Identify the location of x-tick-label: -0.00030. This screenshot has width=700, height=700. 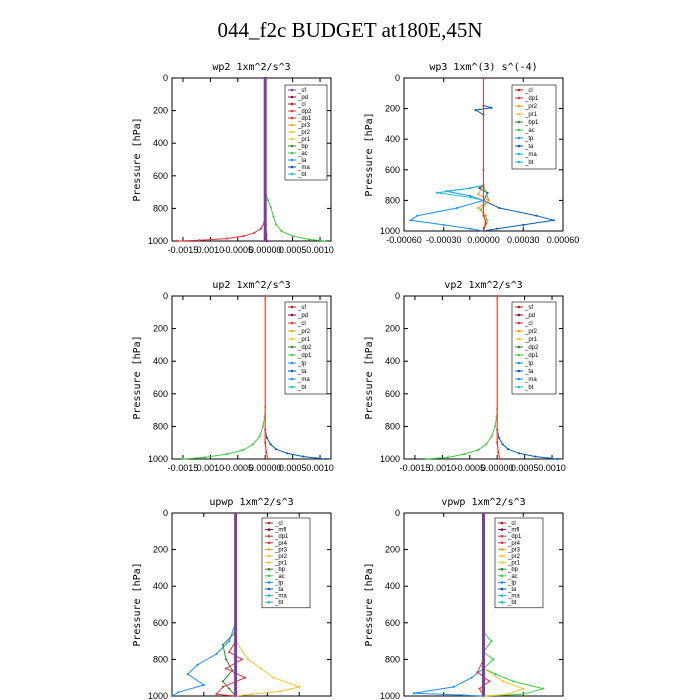
(444, 240).